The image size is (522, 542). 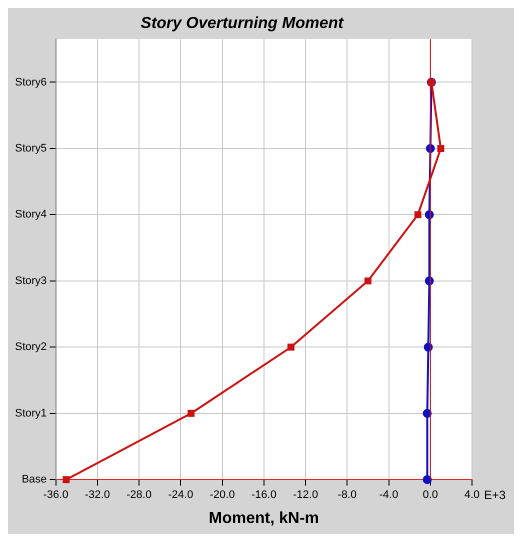 What do you see at coordinates (30, 148) in the screenshot?
I see `y-tick-label: Story5` at bounding box center [30, 148].